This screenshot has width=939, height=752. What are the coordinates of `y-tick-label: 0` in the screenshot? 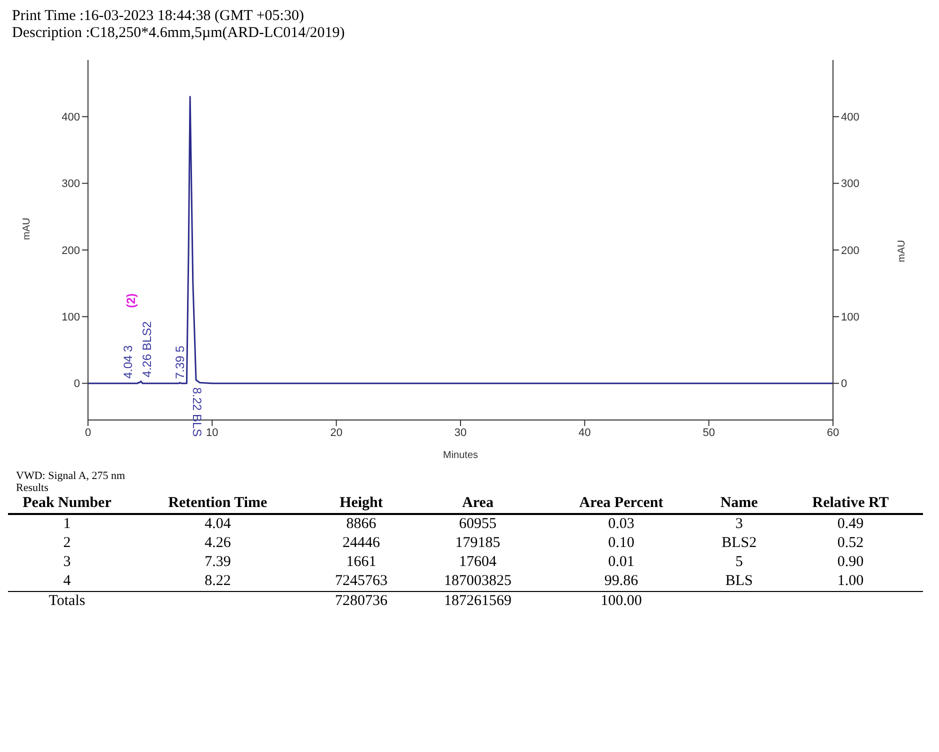 It's located at (77, 384).